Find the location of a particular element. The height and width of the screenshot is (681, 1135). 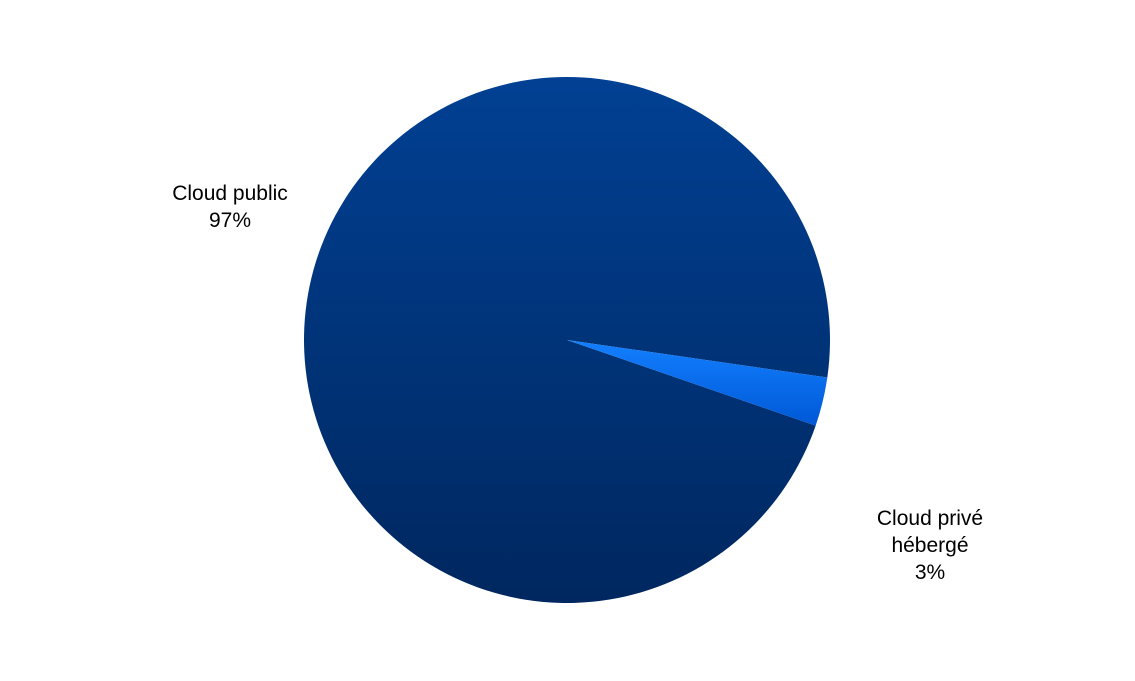

slice-label-value: 3% is located at coordinates (930, 572).